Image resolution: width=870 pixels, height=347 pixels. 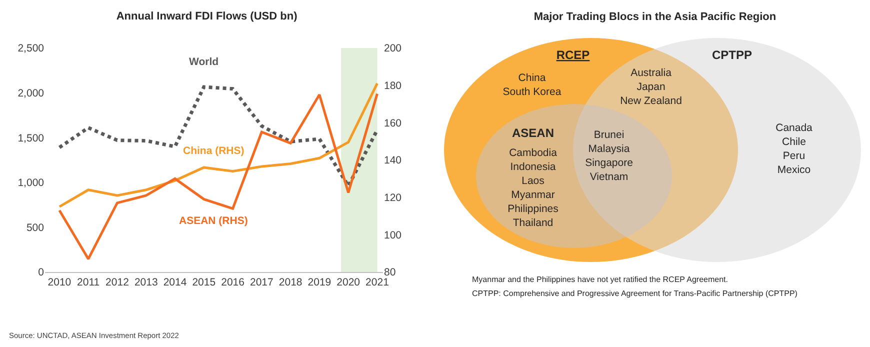 I want to click on x-tick-label: 2015, so click(x=204, y=282).